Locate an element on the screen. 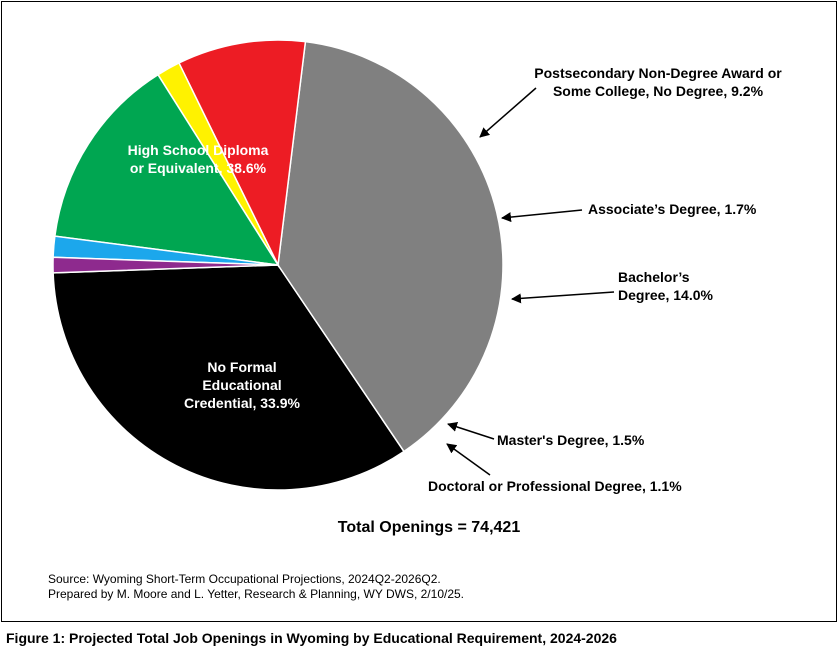 The width and height of the screenshot is (840, 656). slice-label-master-s-degree: Master's Degree, 1.5% is located at coordinates (571, 440).